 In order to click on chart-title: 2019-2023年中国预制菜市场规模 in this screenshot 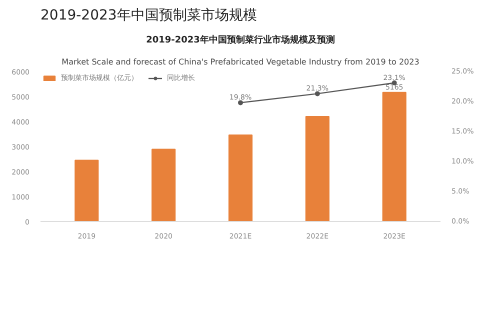, I will do `click(148, 16)`.